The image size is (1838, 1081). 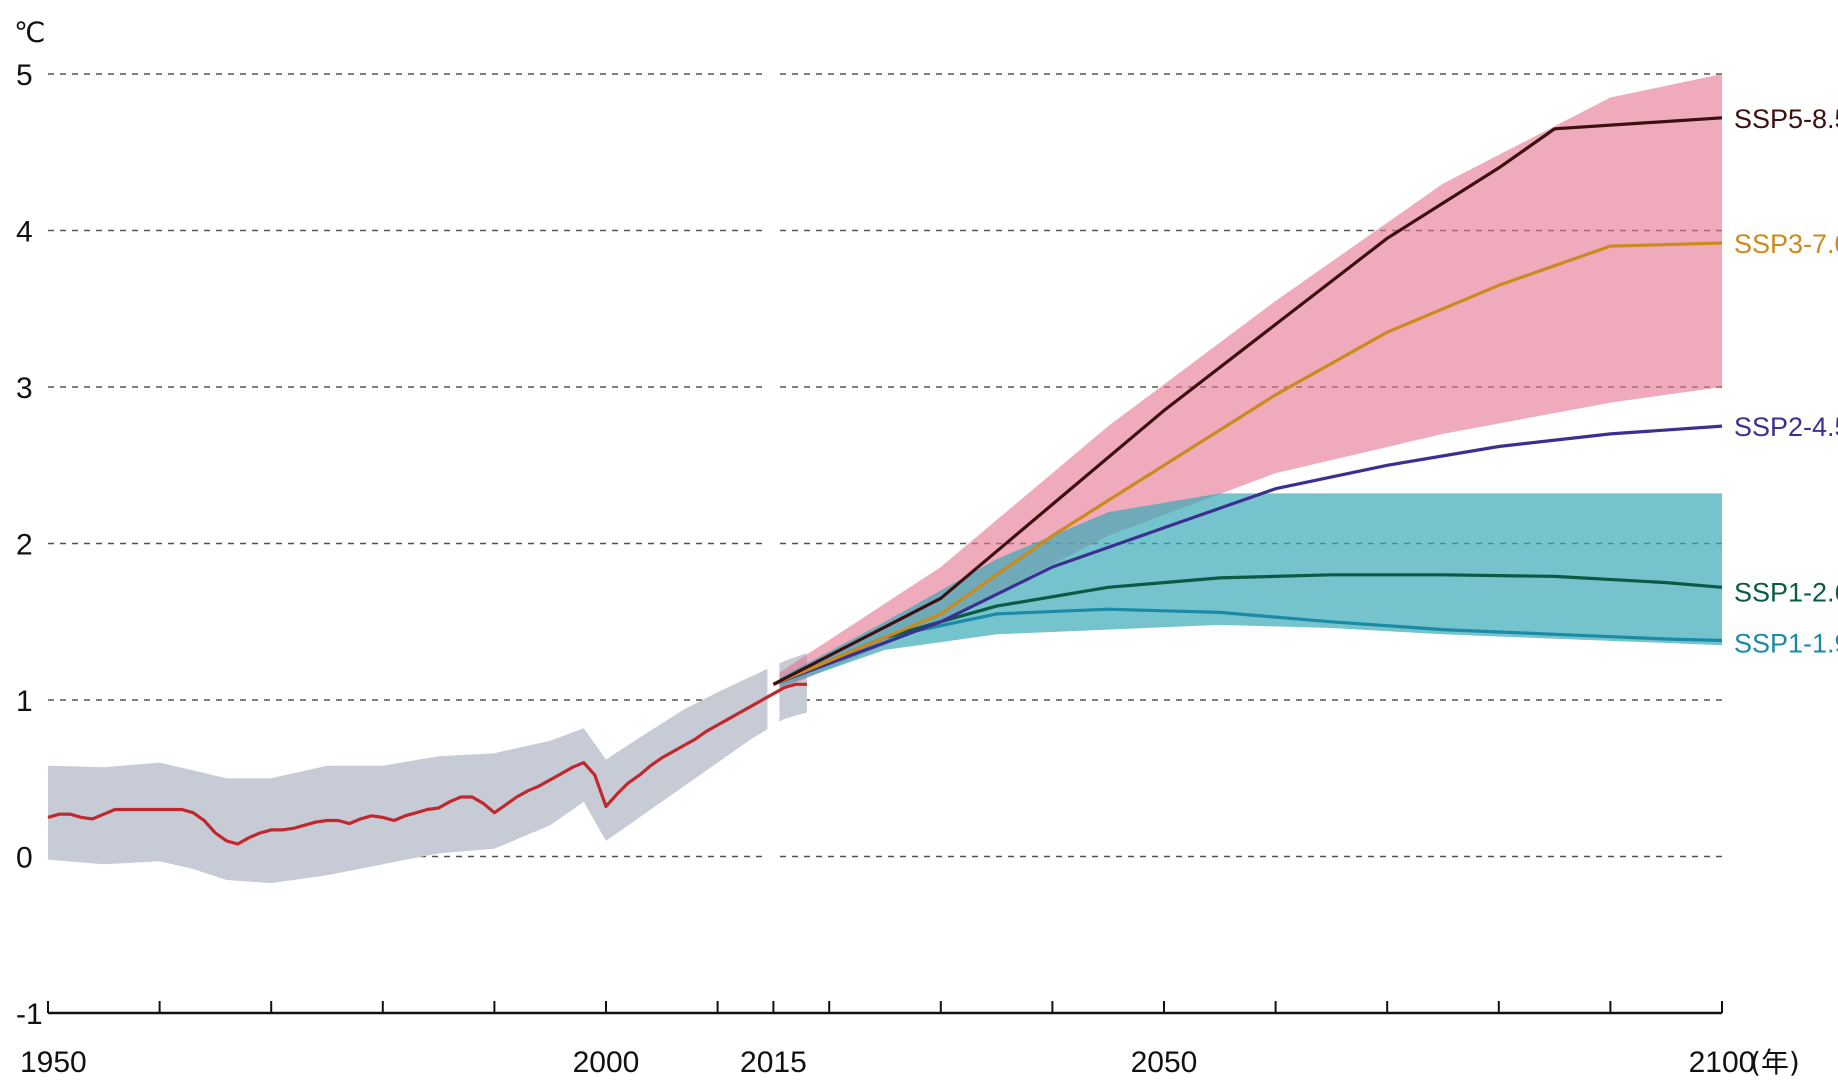 I want to click on x-tick-label: 2100, so click(x=1722, y=1062).